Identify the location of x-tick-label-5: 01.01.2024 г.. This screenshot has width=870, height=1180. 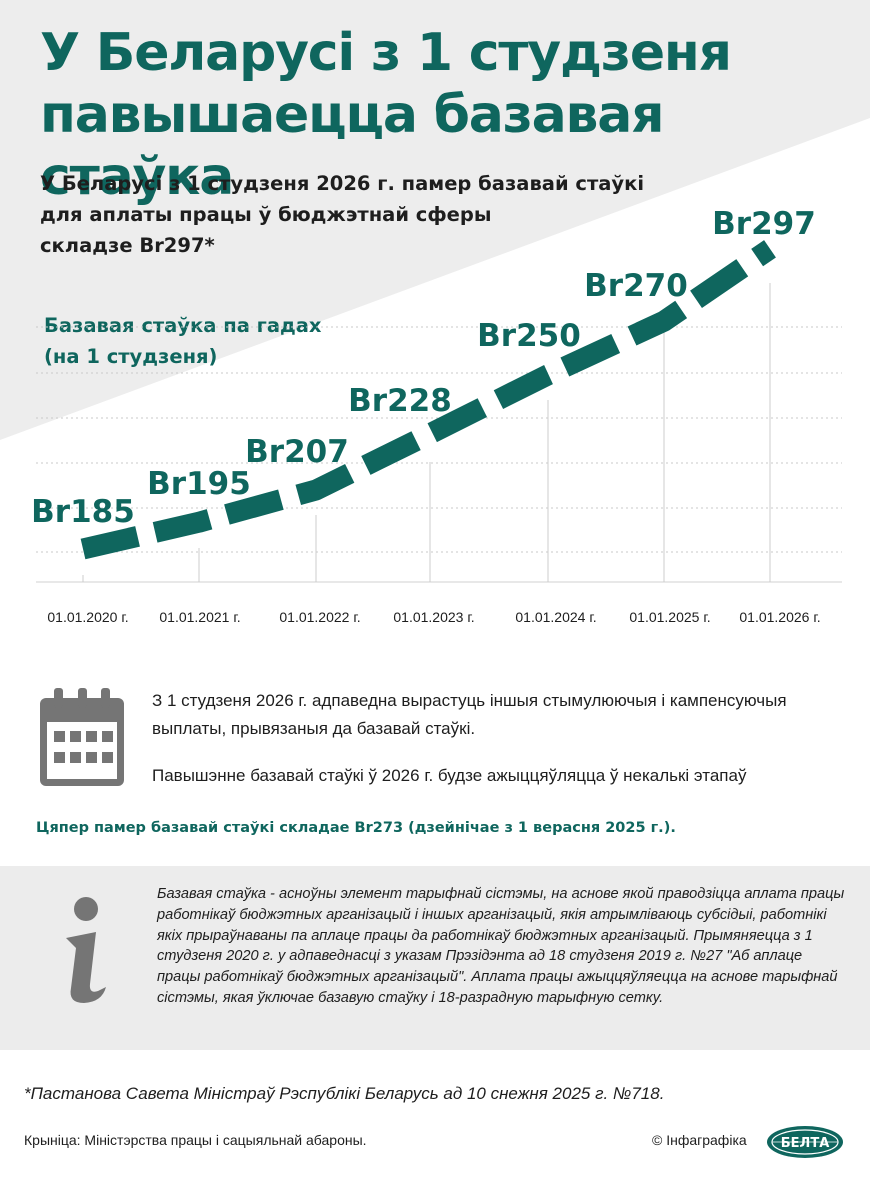
(555, 617).